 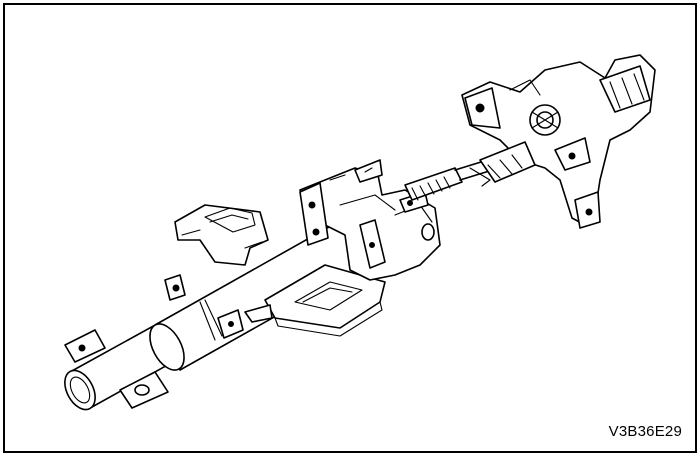 What do you see at coordinates (216, 252) in the screenshot?
I see `lower-mounting-bracket` at bounding box center [216, 252].